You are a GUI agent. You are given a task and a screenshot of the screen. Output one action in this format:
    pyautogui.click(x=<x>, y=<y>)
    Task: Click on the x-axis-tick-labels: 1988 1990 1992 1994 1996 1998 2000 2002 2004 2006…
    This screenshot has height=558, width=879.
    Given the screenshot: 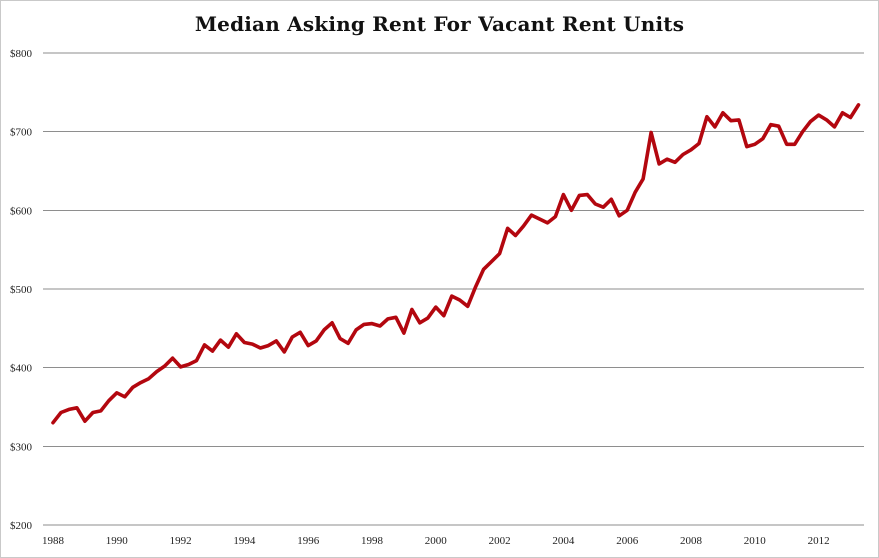 What is the action you would take?
    pyautogui.click(x=436, y=541)
    